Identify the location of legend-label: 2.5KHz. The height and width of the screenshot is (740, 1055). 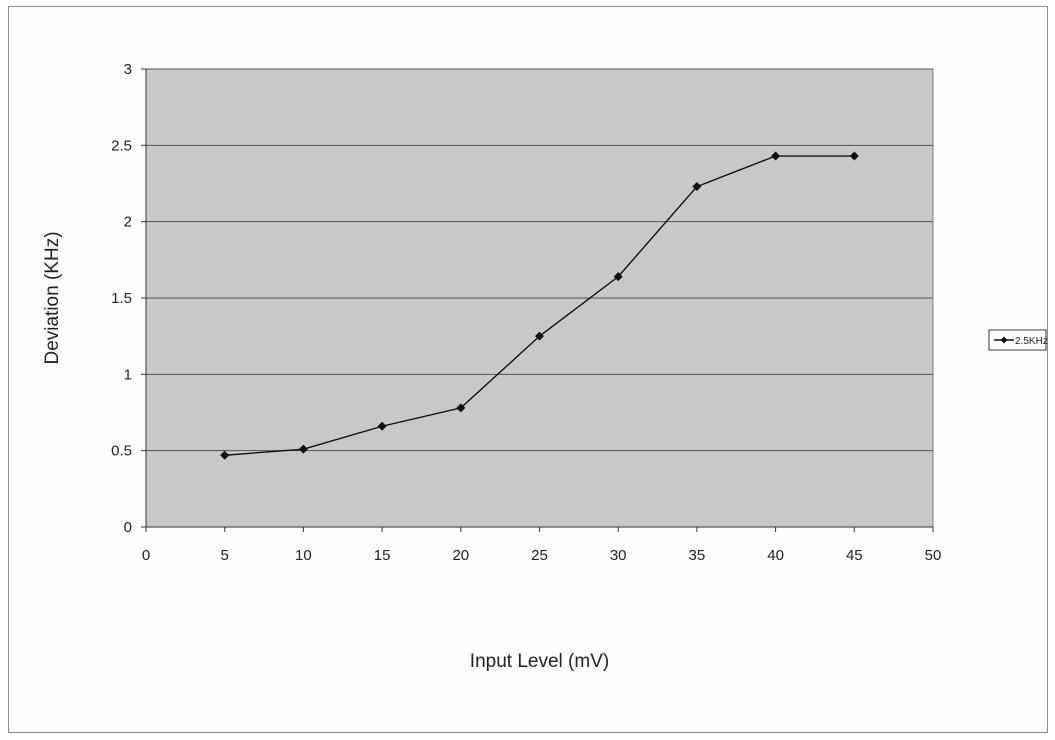
(1031, 341).